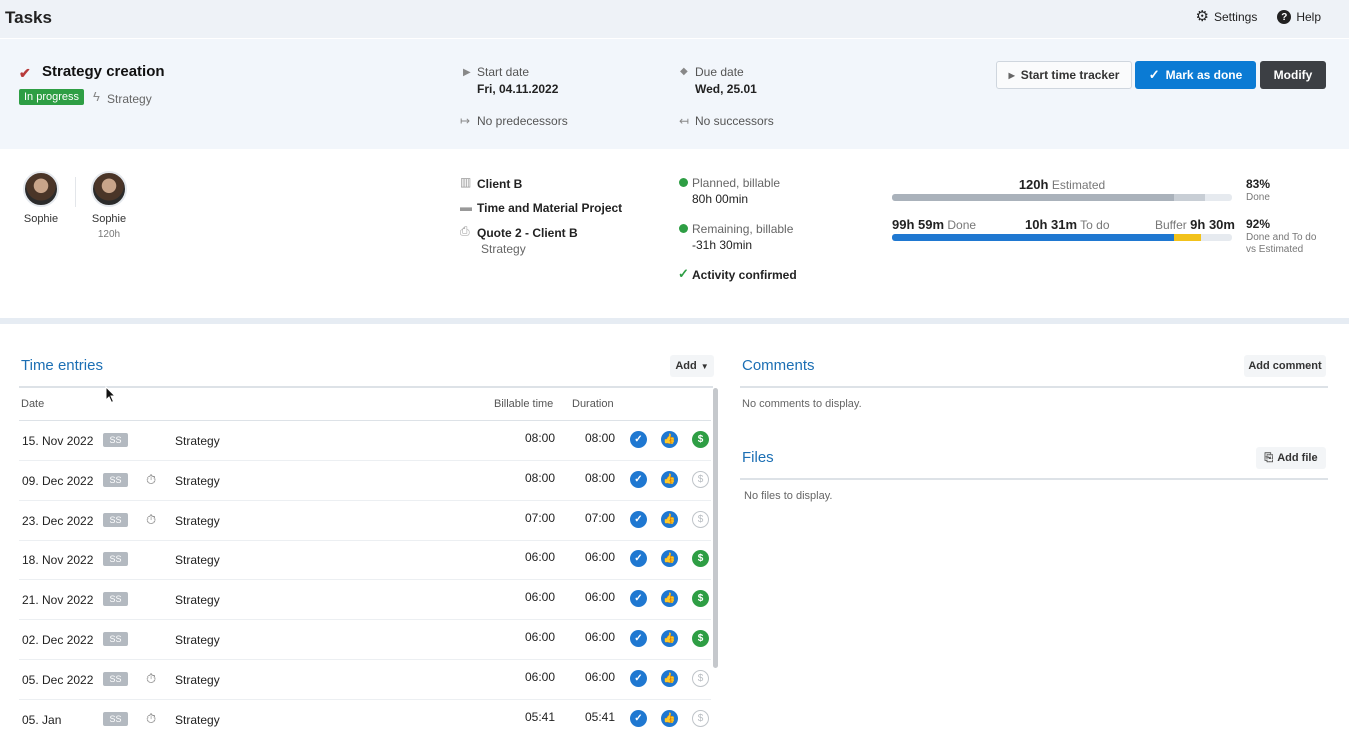 The width and height of the screenshot is (1349, 737). I want to click on section-divider, so click(674, 321).